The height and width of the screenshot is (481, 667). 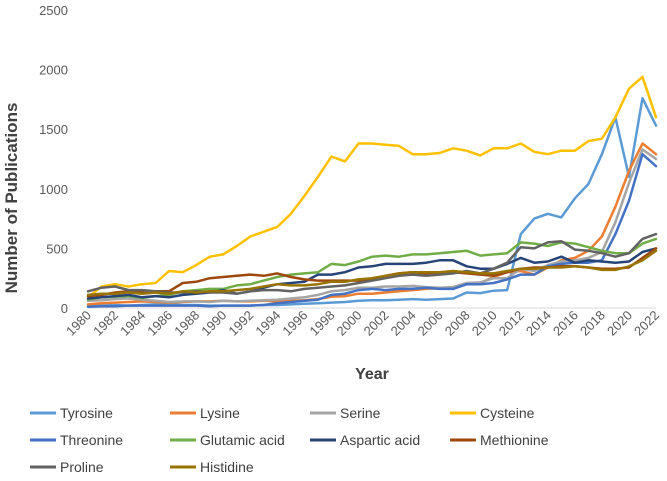 I want to click on legend-label-lysine: Lysine, so click(x=220, y=413).